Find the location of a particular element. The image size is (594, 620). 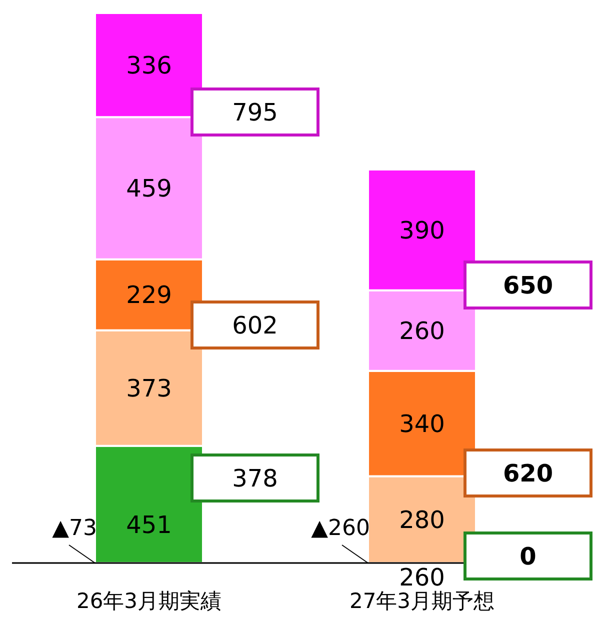

x-tick-label: 26年3月期実績 is located at coordinates (149, 601).